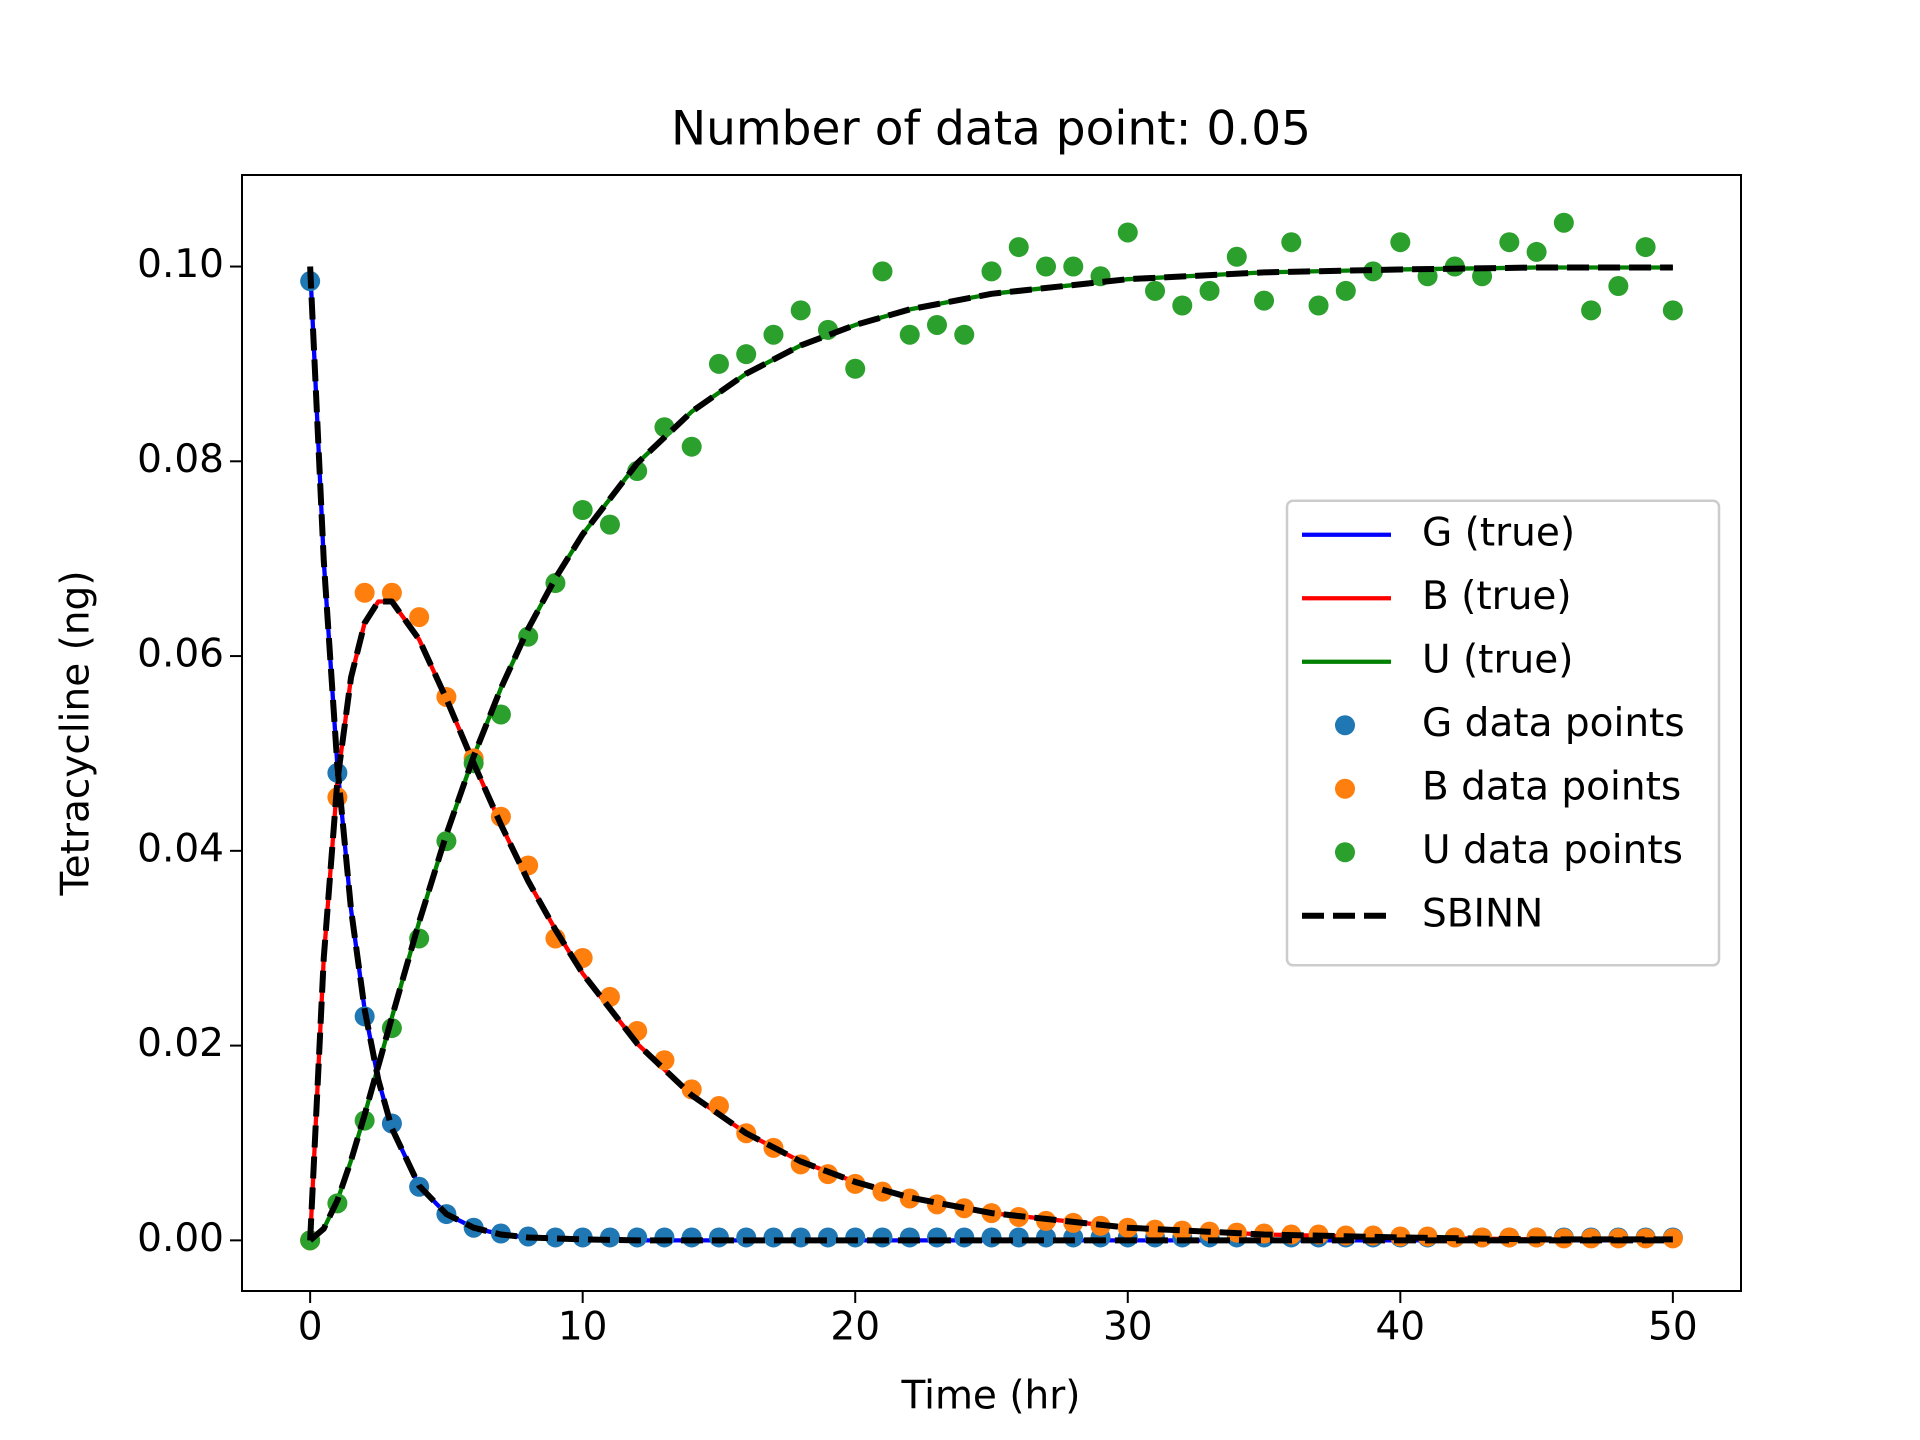 Image resolution: width=1920 pixels, height=1440 pixels. What do you see at coordinates (180, 1043) in the screenshot?
I see `y-tick-label: 0.02` at bounding box center [180, 1043].